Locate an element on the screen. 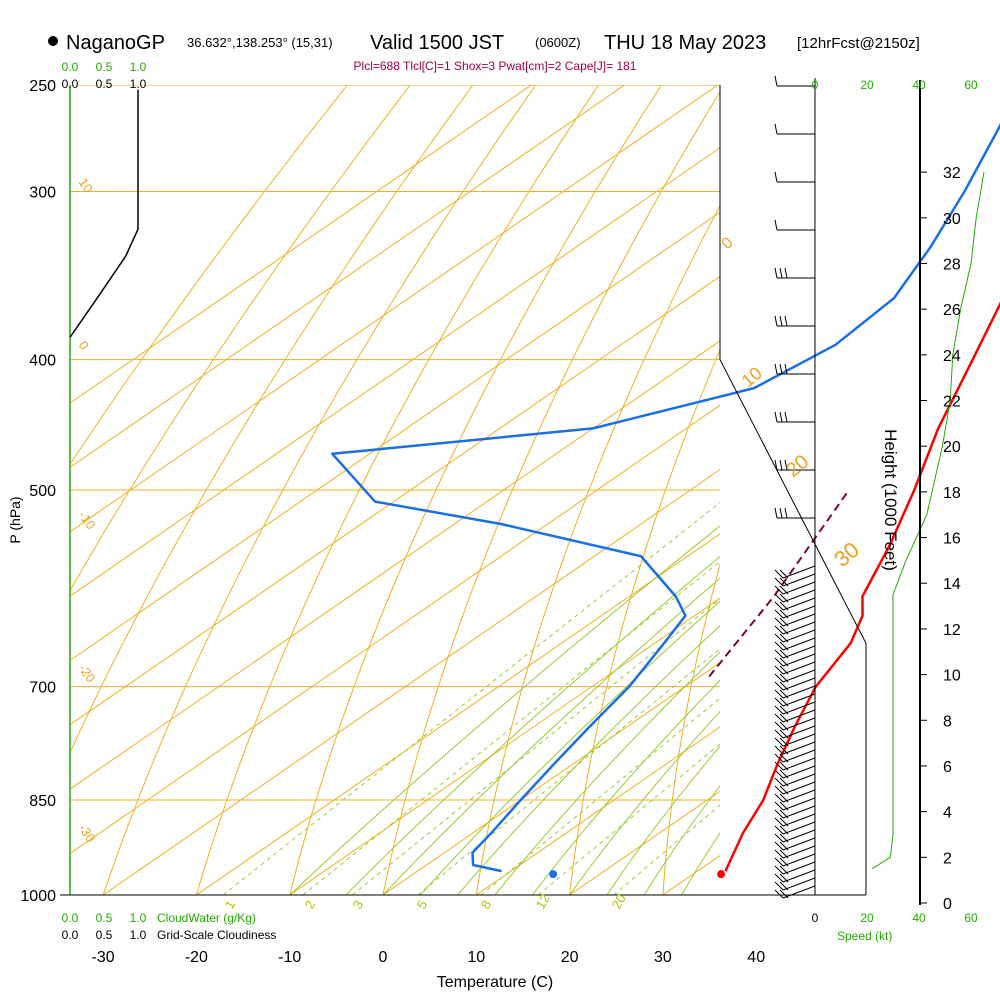 The width and height of the screenshot is (1000, 1000). height-tick-label: 18 is located at coordinates (952, 493).